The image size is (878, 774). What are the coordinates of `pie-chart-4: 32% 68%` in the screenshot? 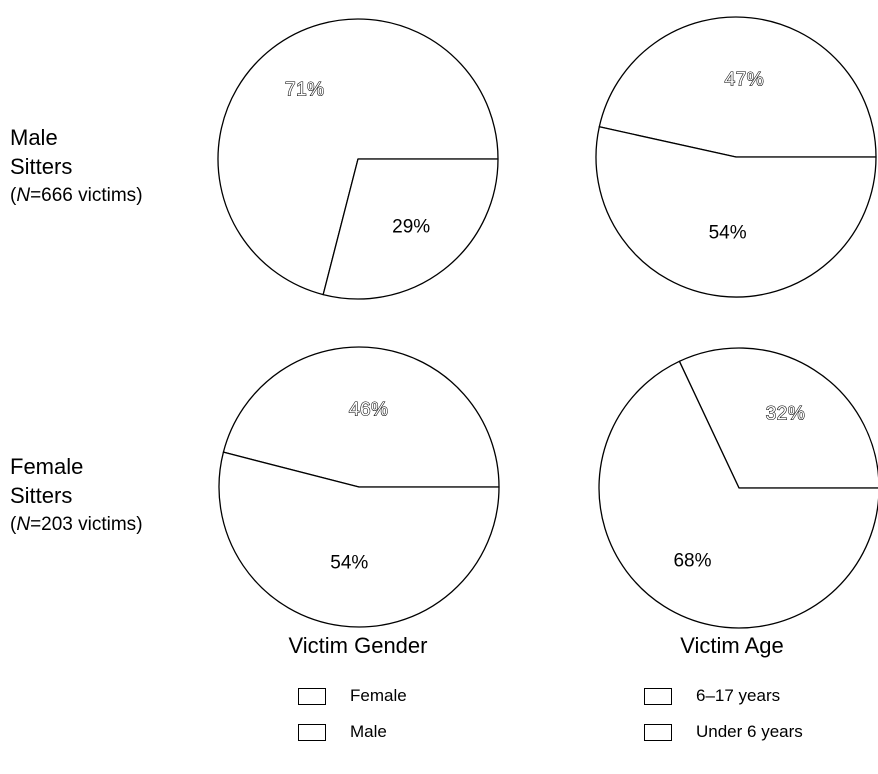 It's located at (738, 488).